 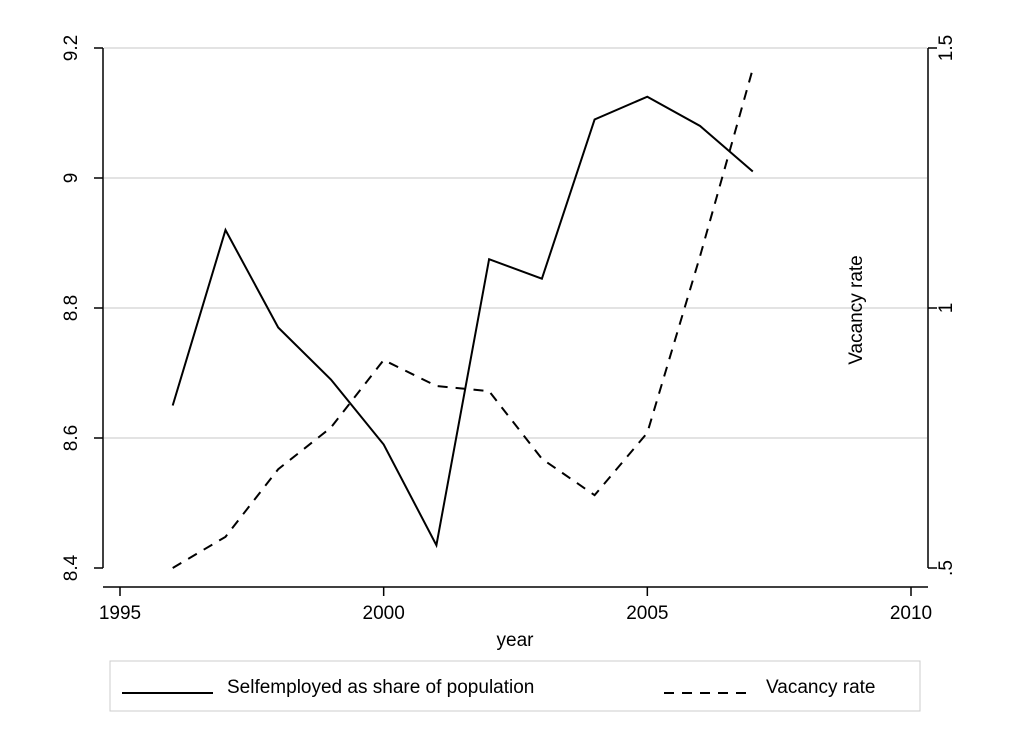 I want to click on y-tick-label: 8.8, so click(x=71, y=308).